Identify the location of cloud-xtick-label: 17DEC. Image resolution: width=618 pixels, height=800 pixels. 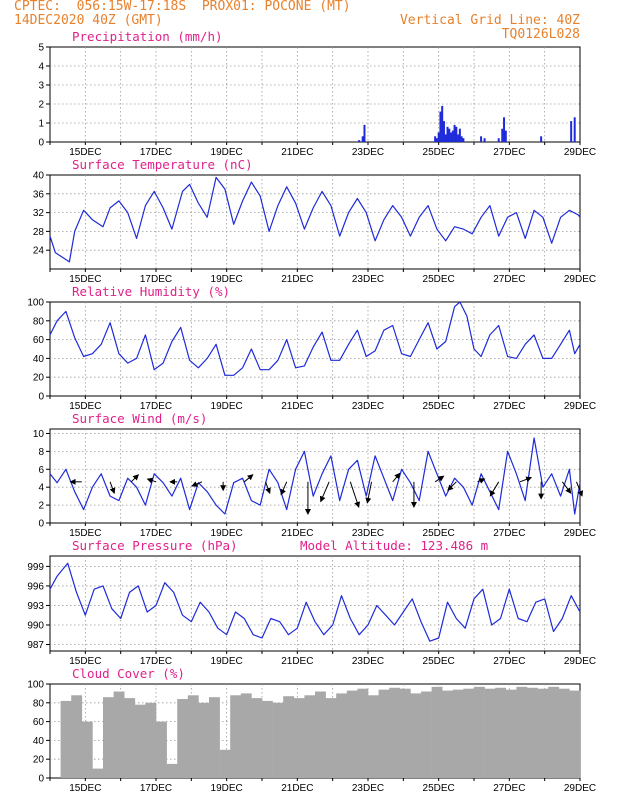
(156, 788).